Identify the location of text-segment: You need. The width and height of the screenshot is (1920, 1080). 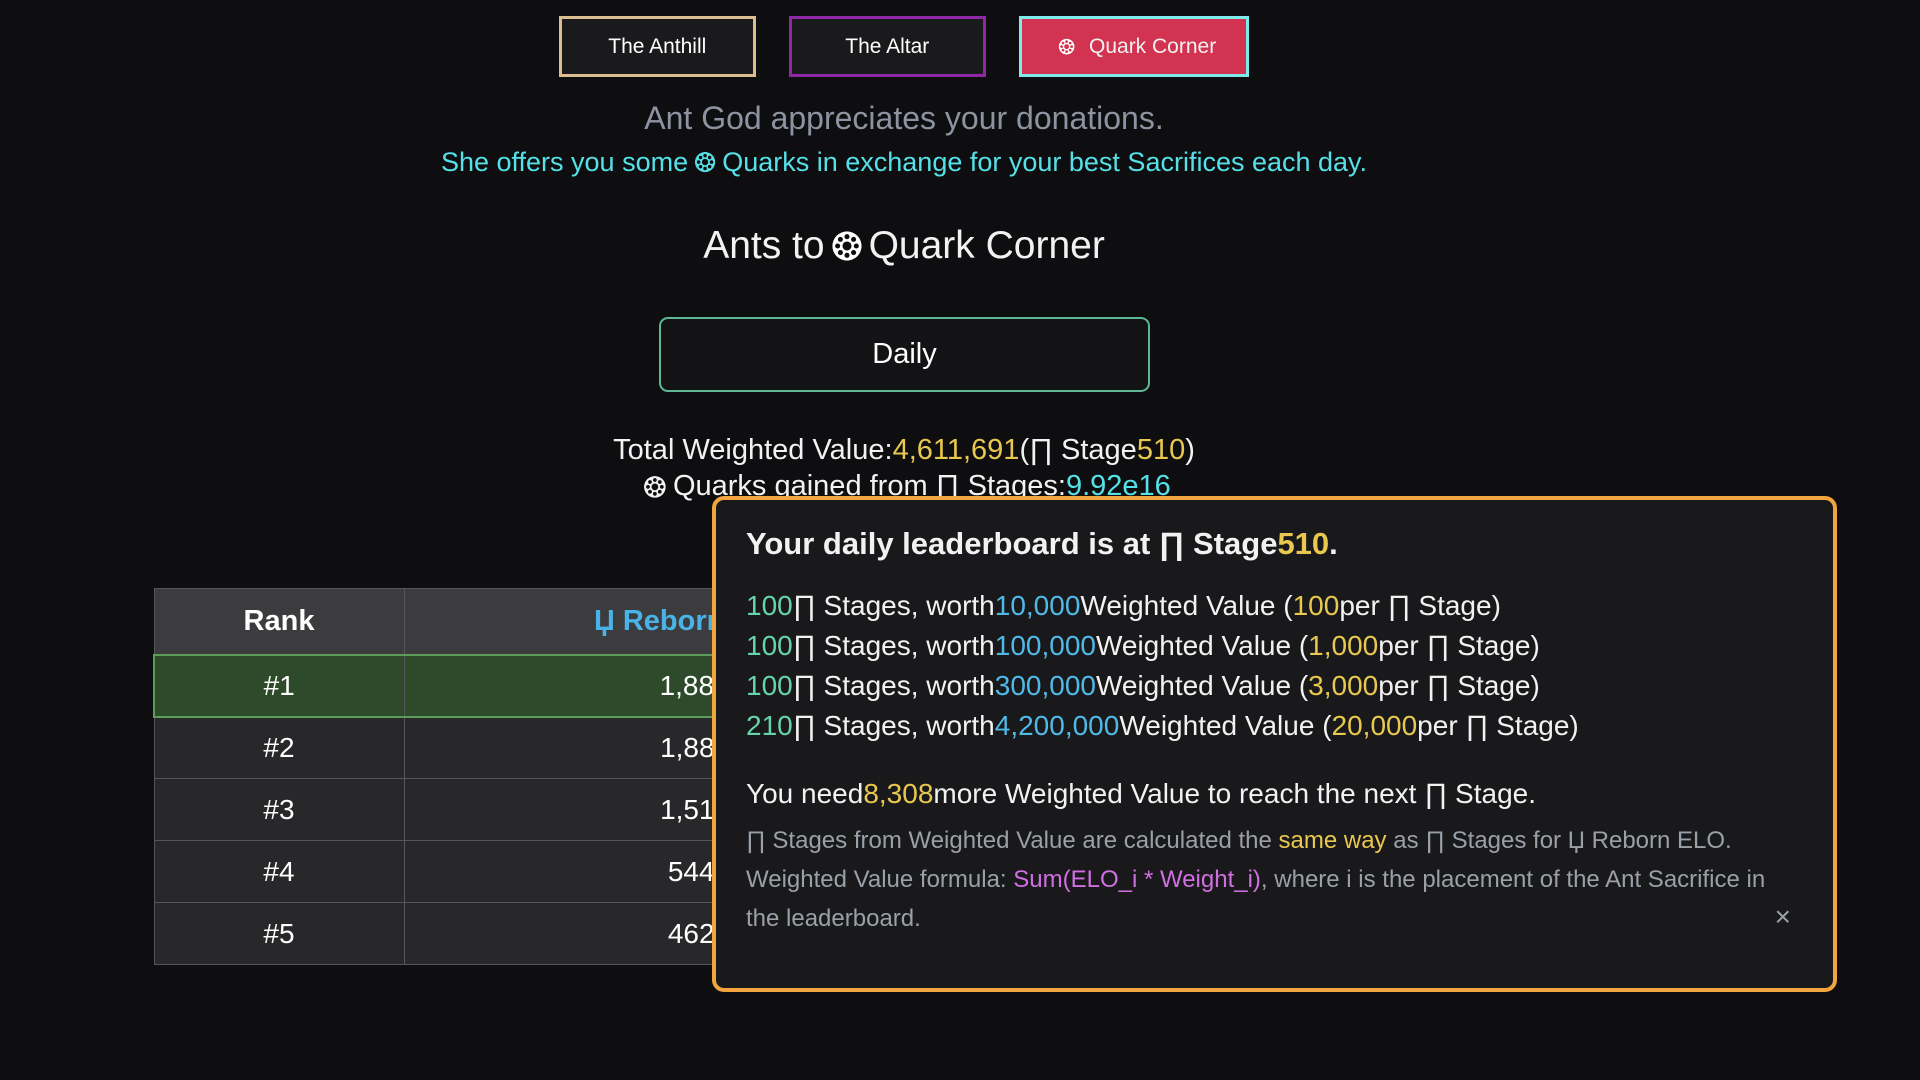
(805, 793).